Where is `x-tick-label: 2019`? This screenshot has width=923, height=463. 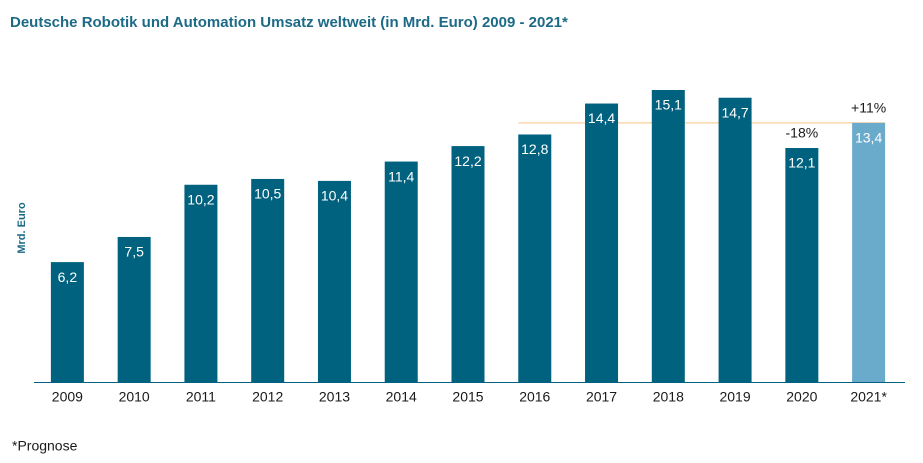 x-tick-label: 2019 is located at coordinates (734, 397).